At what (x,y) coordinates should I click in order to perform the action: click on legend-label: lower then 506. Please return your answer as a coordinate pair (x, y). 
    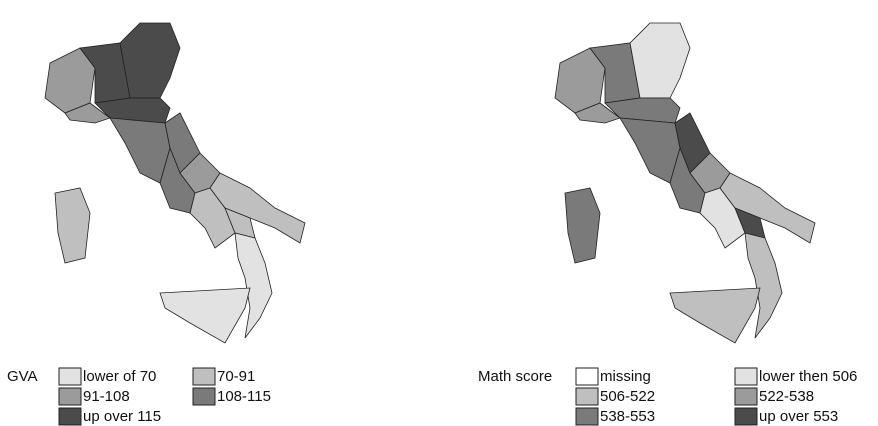
    Looking at the image, I should click on (808, 376).